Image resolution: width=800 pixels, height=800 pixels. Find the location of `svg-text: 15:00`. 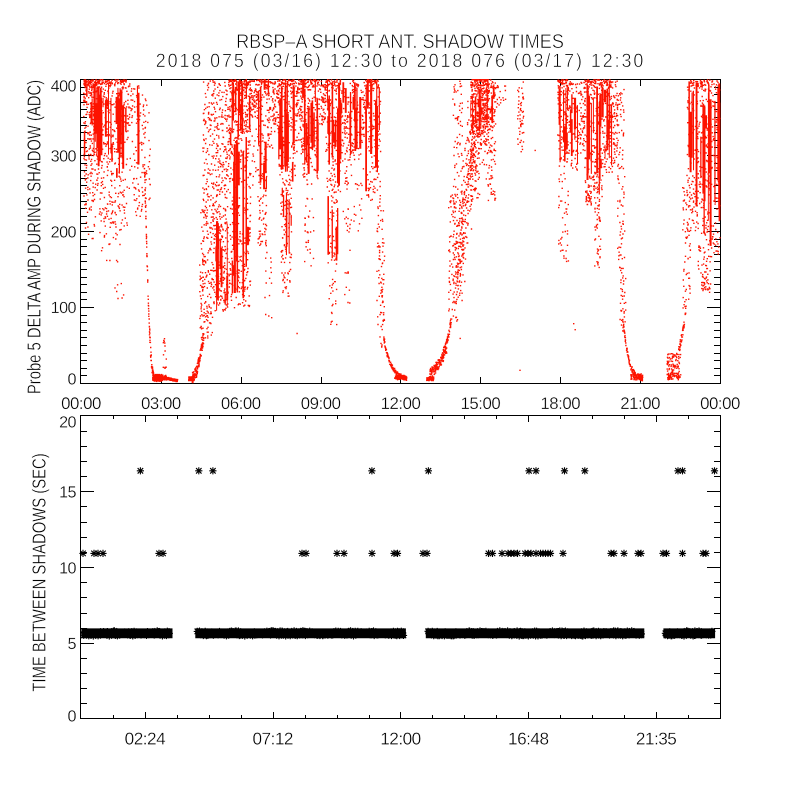

svg-text: 15:00 is located at coordinates (481, 403).